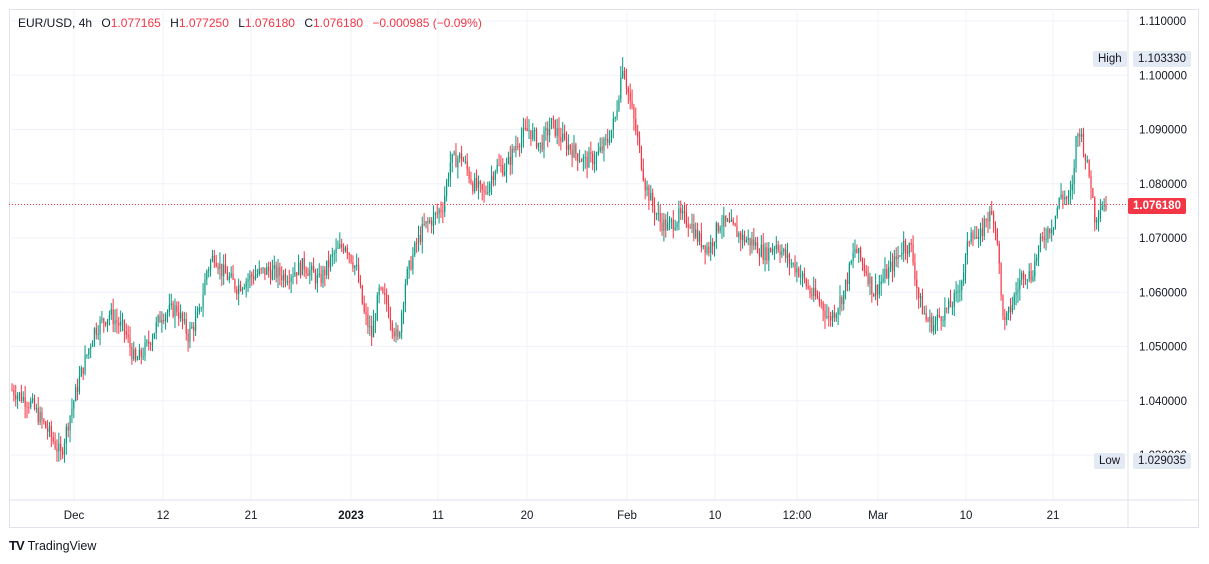 The width and height of the screenshot is (1209, 564). What do you see at coordinates (85, 23) in the screenshot?
I see `interval-label: 4h` at bounding box center [85, 23].